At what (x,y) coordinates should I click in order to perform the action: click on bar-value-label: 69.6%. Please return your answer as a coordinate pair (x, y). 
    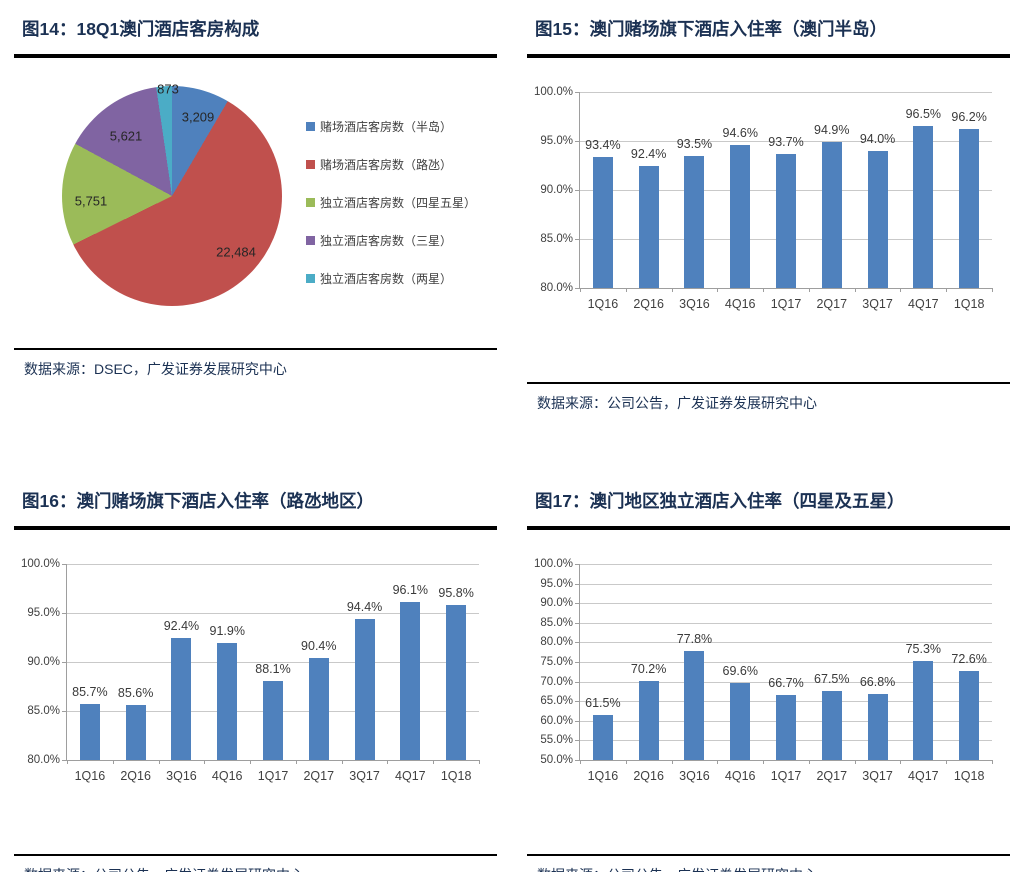
    Looking at the image, I should click on (740, 671).